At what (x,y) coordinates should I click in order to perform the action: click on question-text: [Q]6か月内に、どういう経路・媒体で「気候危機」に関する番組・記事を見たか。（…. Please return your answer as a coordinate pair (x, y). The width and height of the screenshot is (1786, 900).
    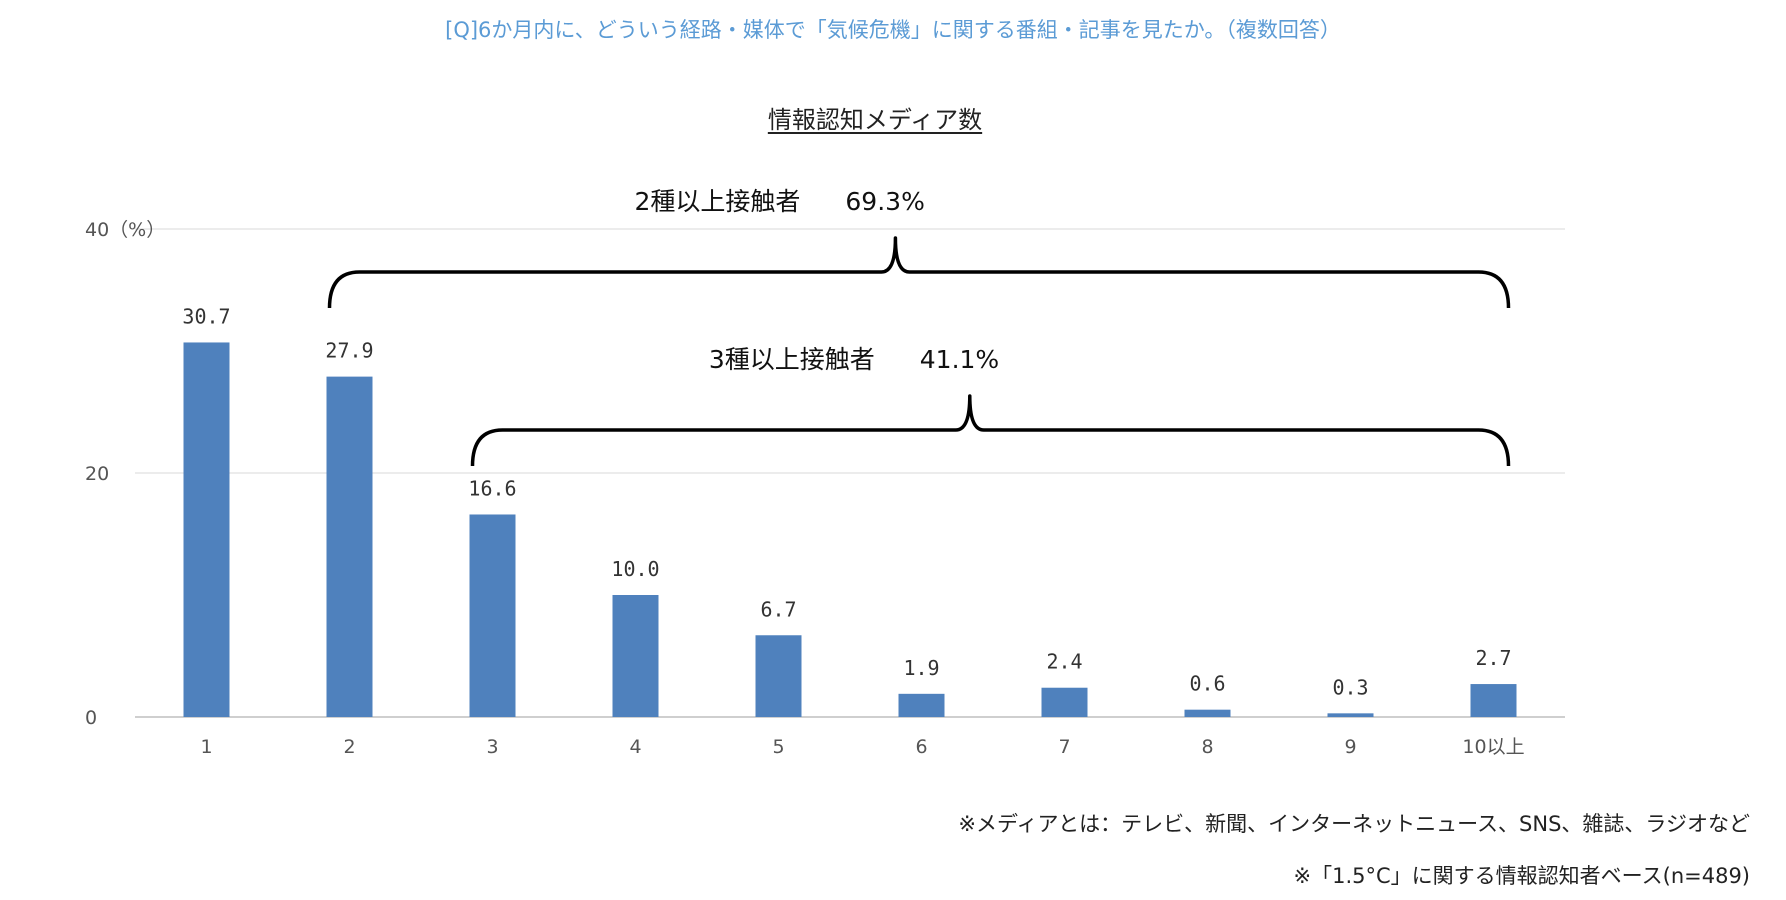
    Looking at the image, I should click on (893, 30).